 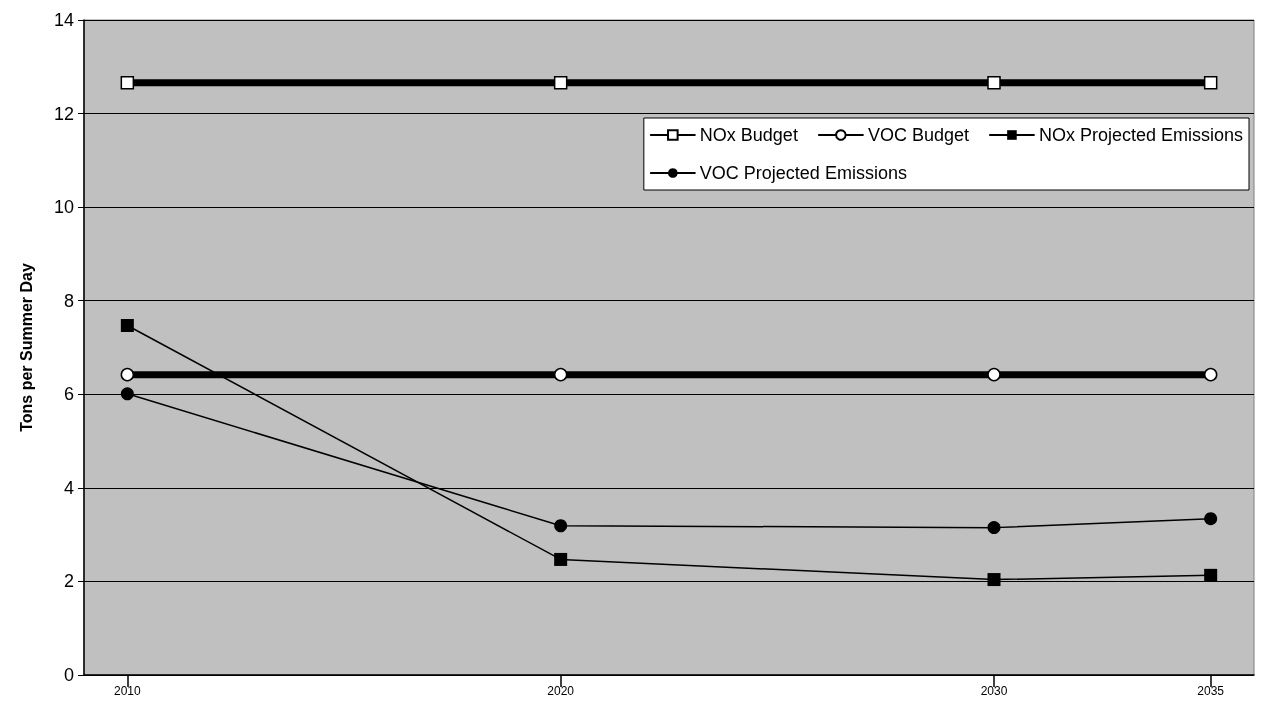 I want to click on y-tick-label: 10, so click(x=63, y=207).